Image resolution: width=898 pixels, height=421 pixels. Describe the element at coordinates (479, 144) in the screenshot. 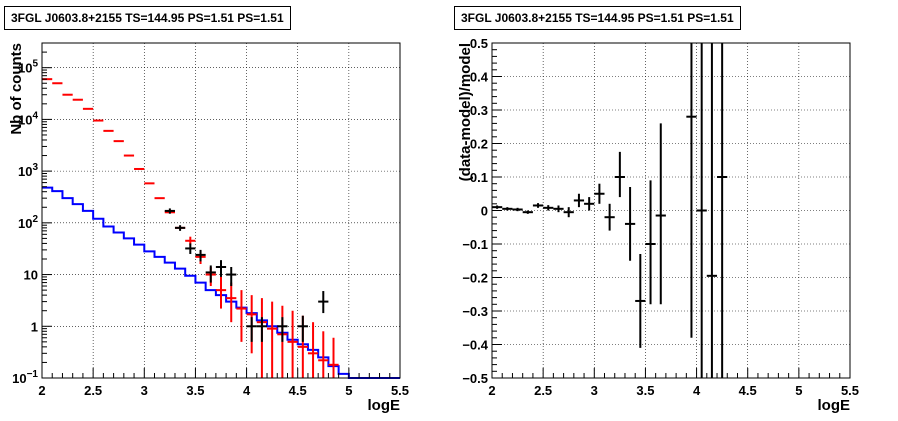

I see `right-y-tick-label: 0.2` at that location.